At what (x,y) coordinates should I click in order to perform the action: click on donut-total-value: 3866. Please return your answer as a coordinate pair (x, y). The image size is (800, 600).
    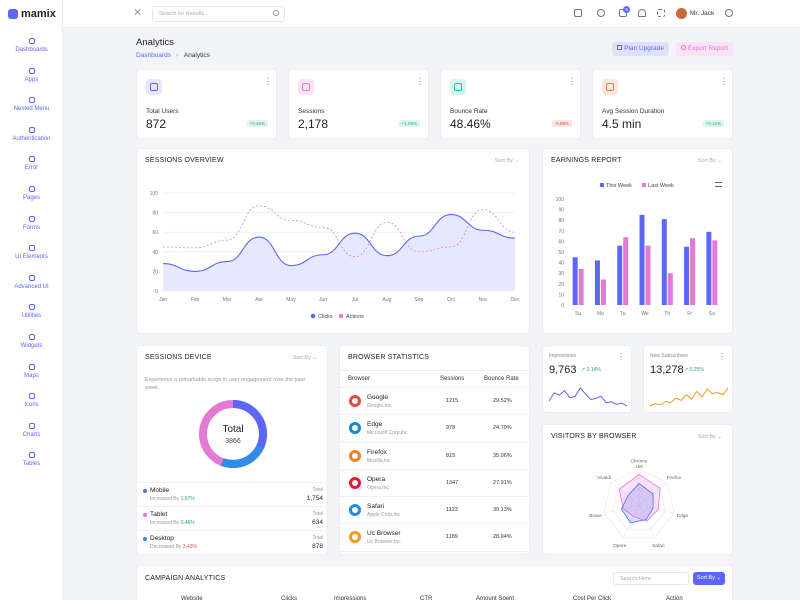
    Looking at the image, I should click on (233, 441).